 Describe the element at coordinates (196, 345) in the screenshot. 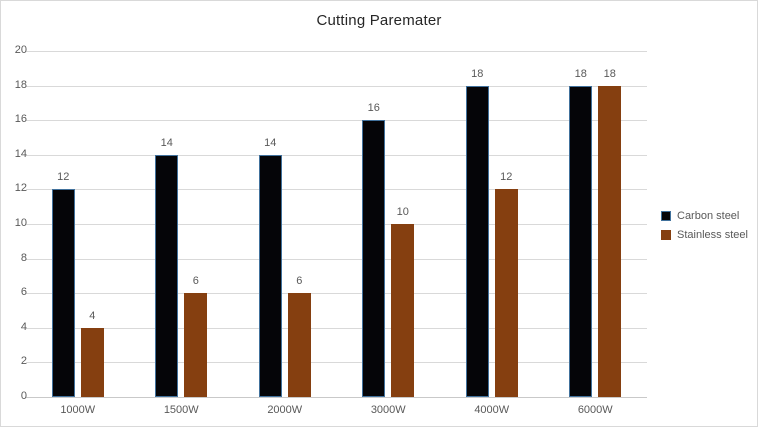

I see `bar-stainless-steel-1500w` at that location.